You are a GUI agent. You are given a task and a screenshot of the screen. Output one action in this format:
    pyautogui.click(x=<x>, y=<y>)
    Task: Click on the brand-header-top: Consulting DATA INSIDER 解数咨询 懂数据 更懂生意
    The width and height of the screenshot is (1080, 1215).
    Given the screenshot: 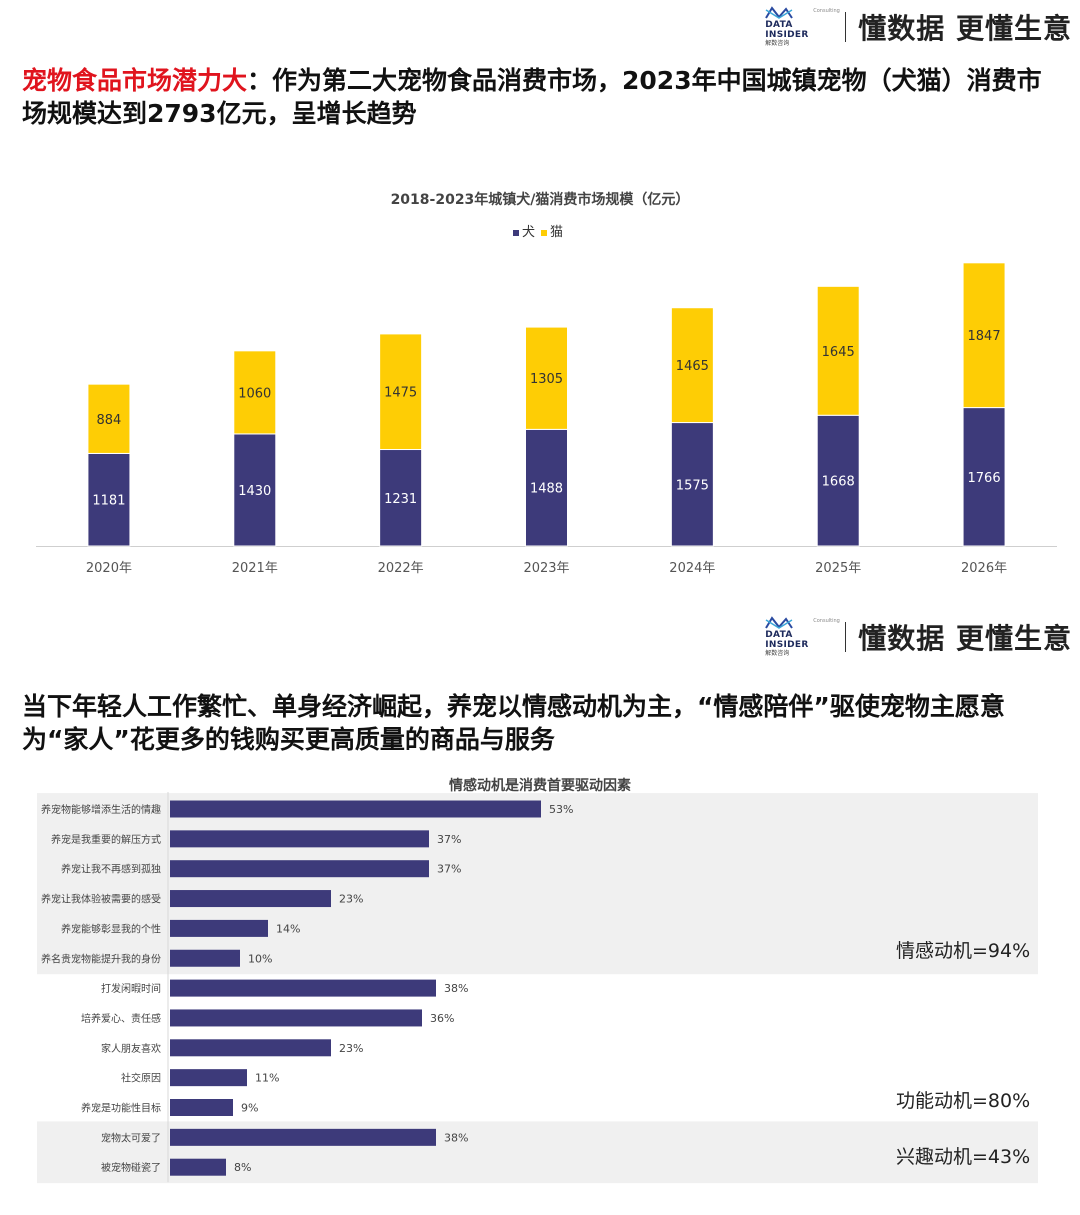 What is the action you would take?
    pyautogui.click(x=918, y=26)
    